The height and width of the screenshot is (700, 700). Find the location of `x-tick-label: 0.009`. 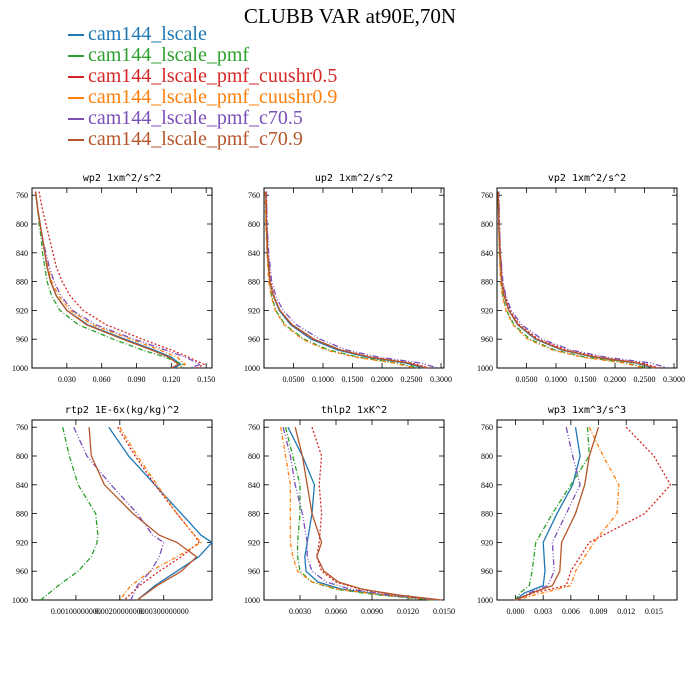

x-tick-label: 0.009 is located at coordinates (599, 611).